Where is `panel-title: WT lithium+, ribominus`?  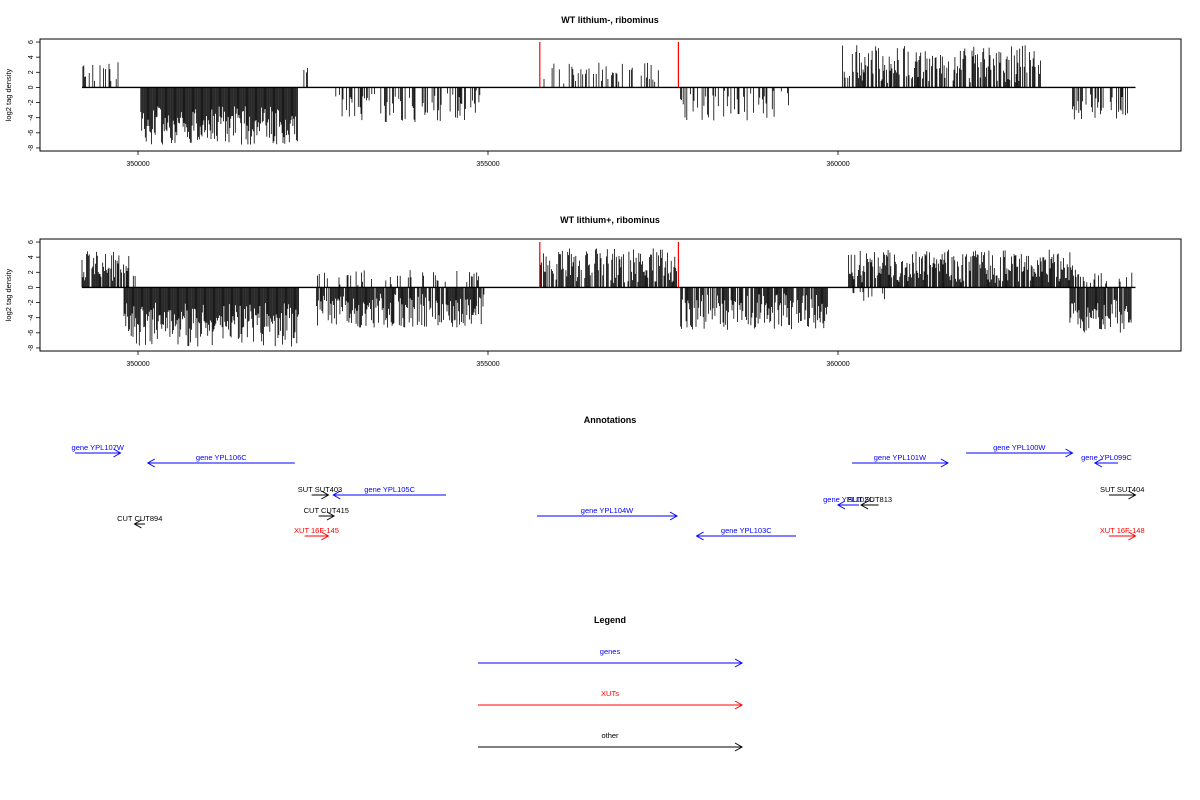
panel-title: WT lithium+, ribominus is located at coordinates (610, 220).